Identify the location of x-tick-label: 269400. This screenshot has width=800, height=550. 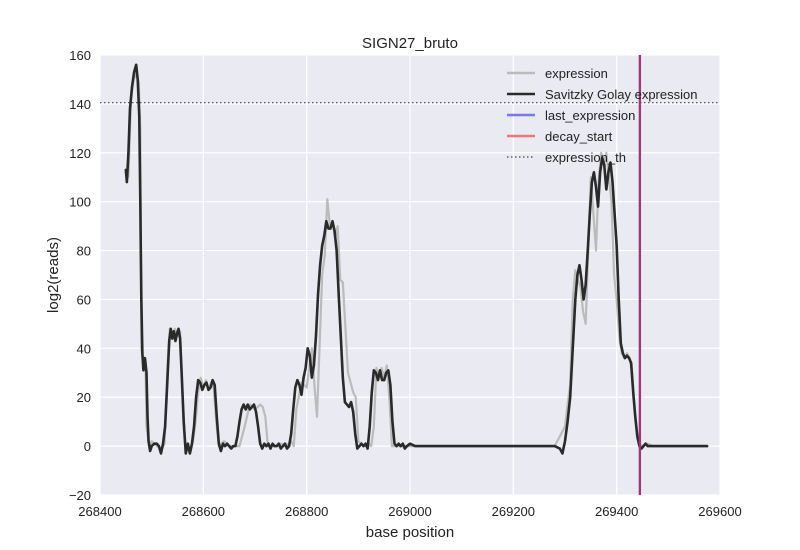
(616, 511).